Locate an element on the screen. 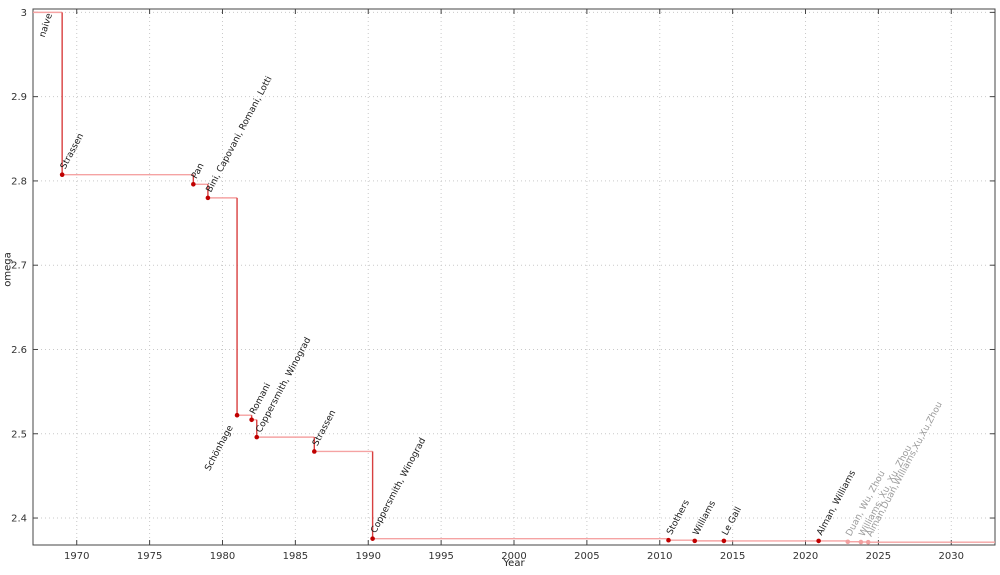  x-tick-label: 1990 is located at coordinates (368, 556).